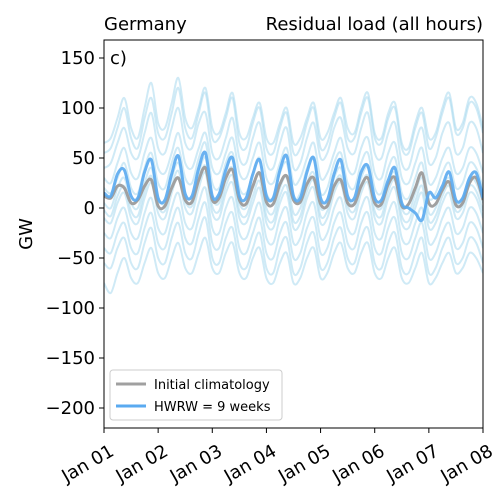  I want to click on series-lines, so click(293, 186).